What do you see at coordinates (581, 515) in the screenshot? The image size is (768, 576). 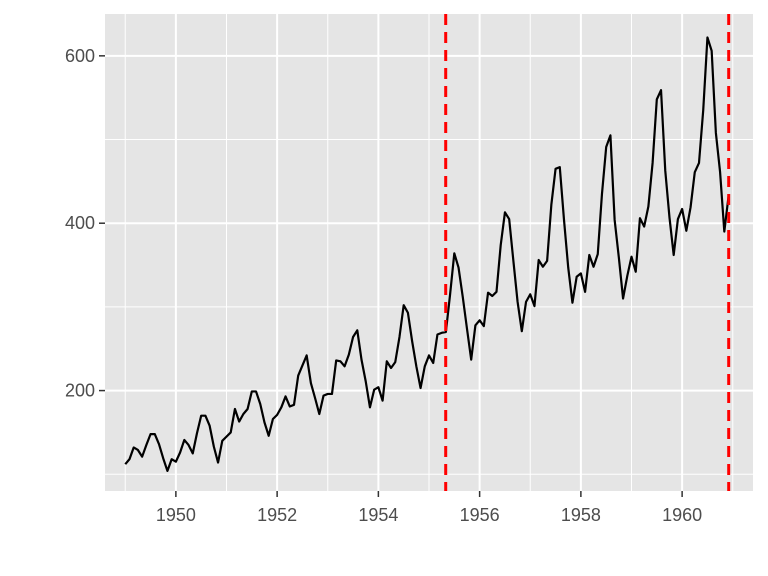 I see `x-tick-label: 1958` at bounding box center [581, 515].